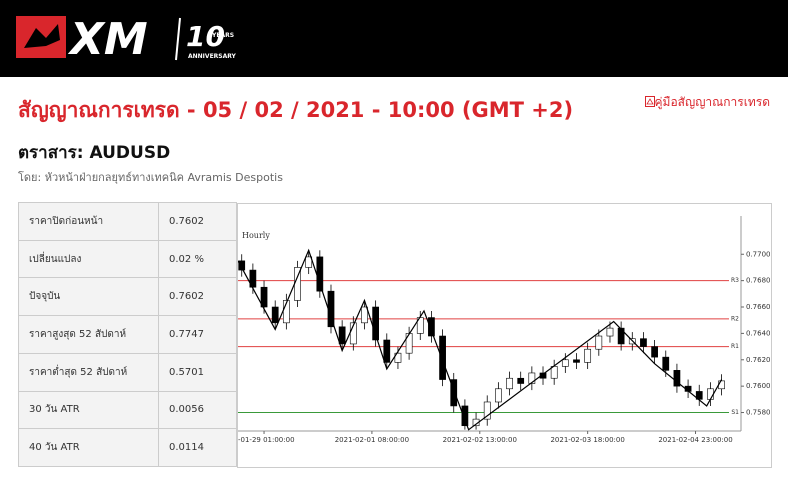 Image resolution: width=788 pixels, height=477 pixels. What do you see at coordinates (94, 153) in the screenshot?
I see `instrument: ตราสาร: AUDUSD` at bounding box center [94, 153].